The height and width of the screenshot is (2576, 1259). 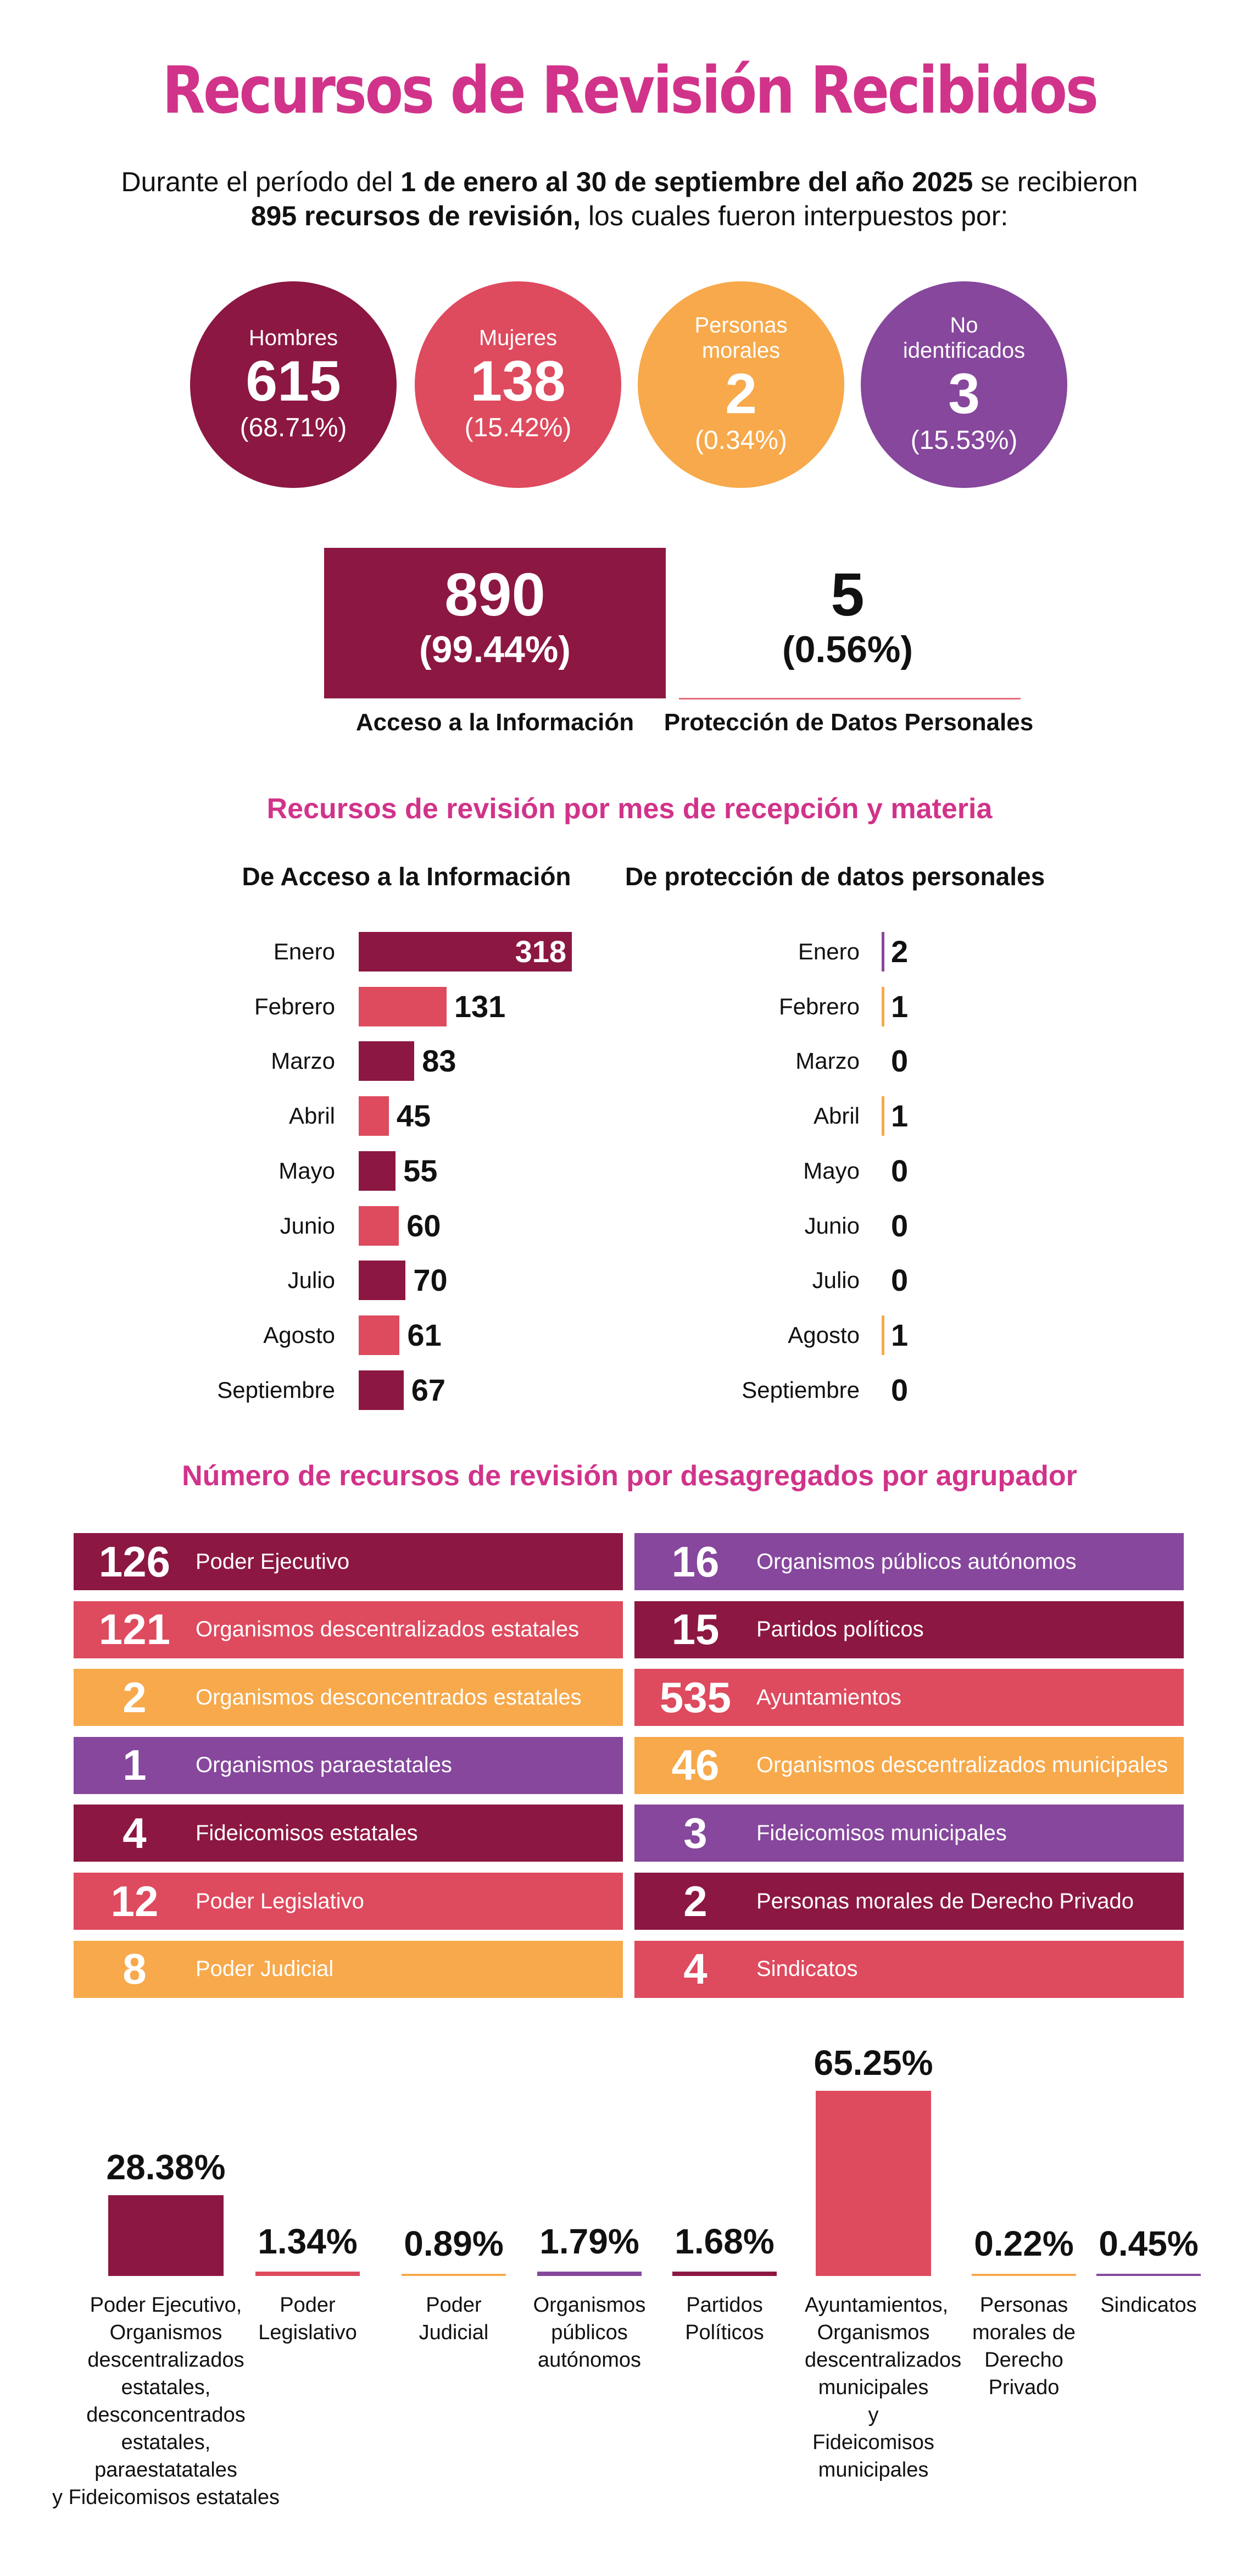 I want to click on agrupador-value: 2, so click(x=695, y=1901).